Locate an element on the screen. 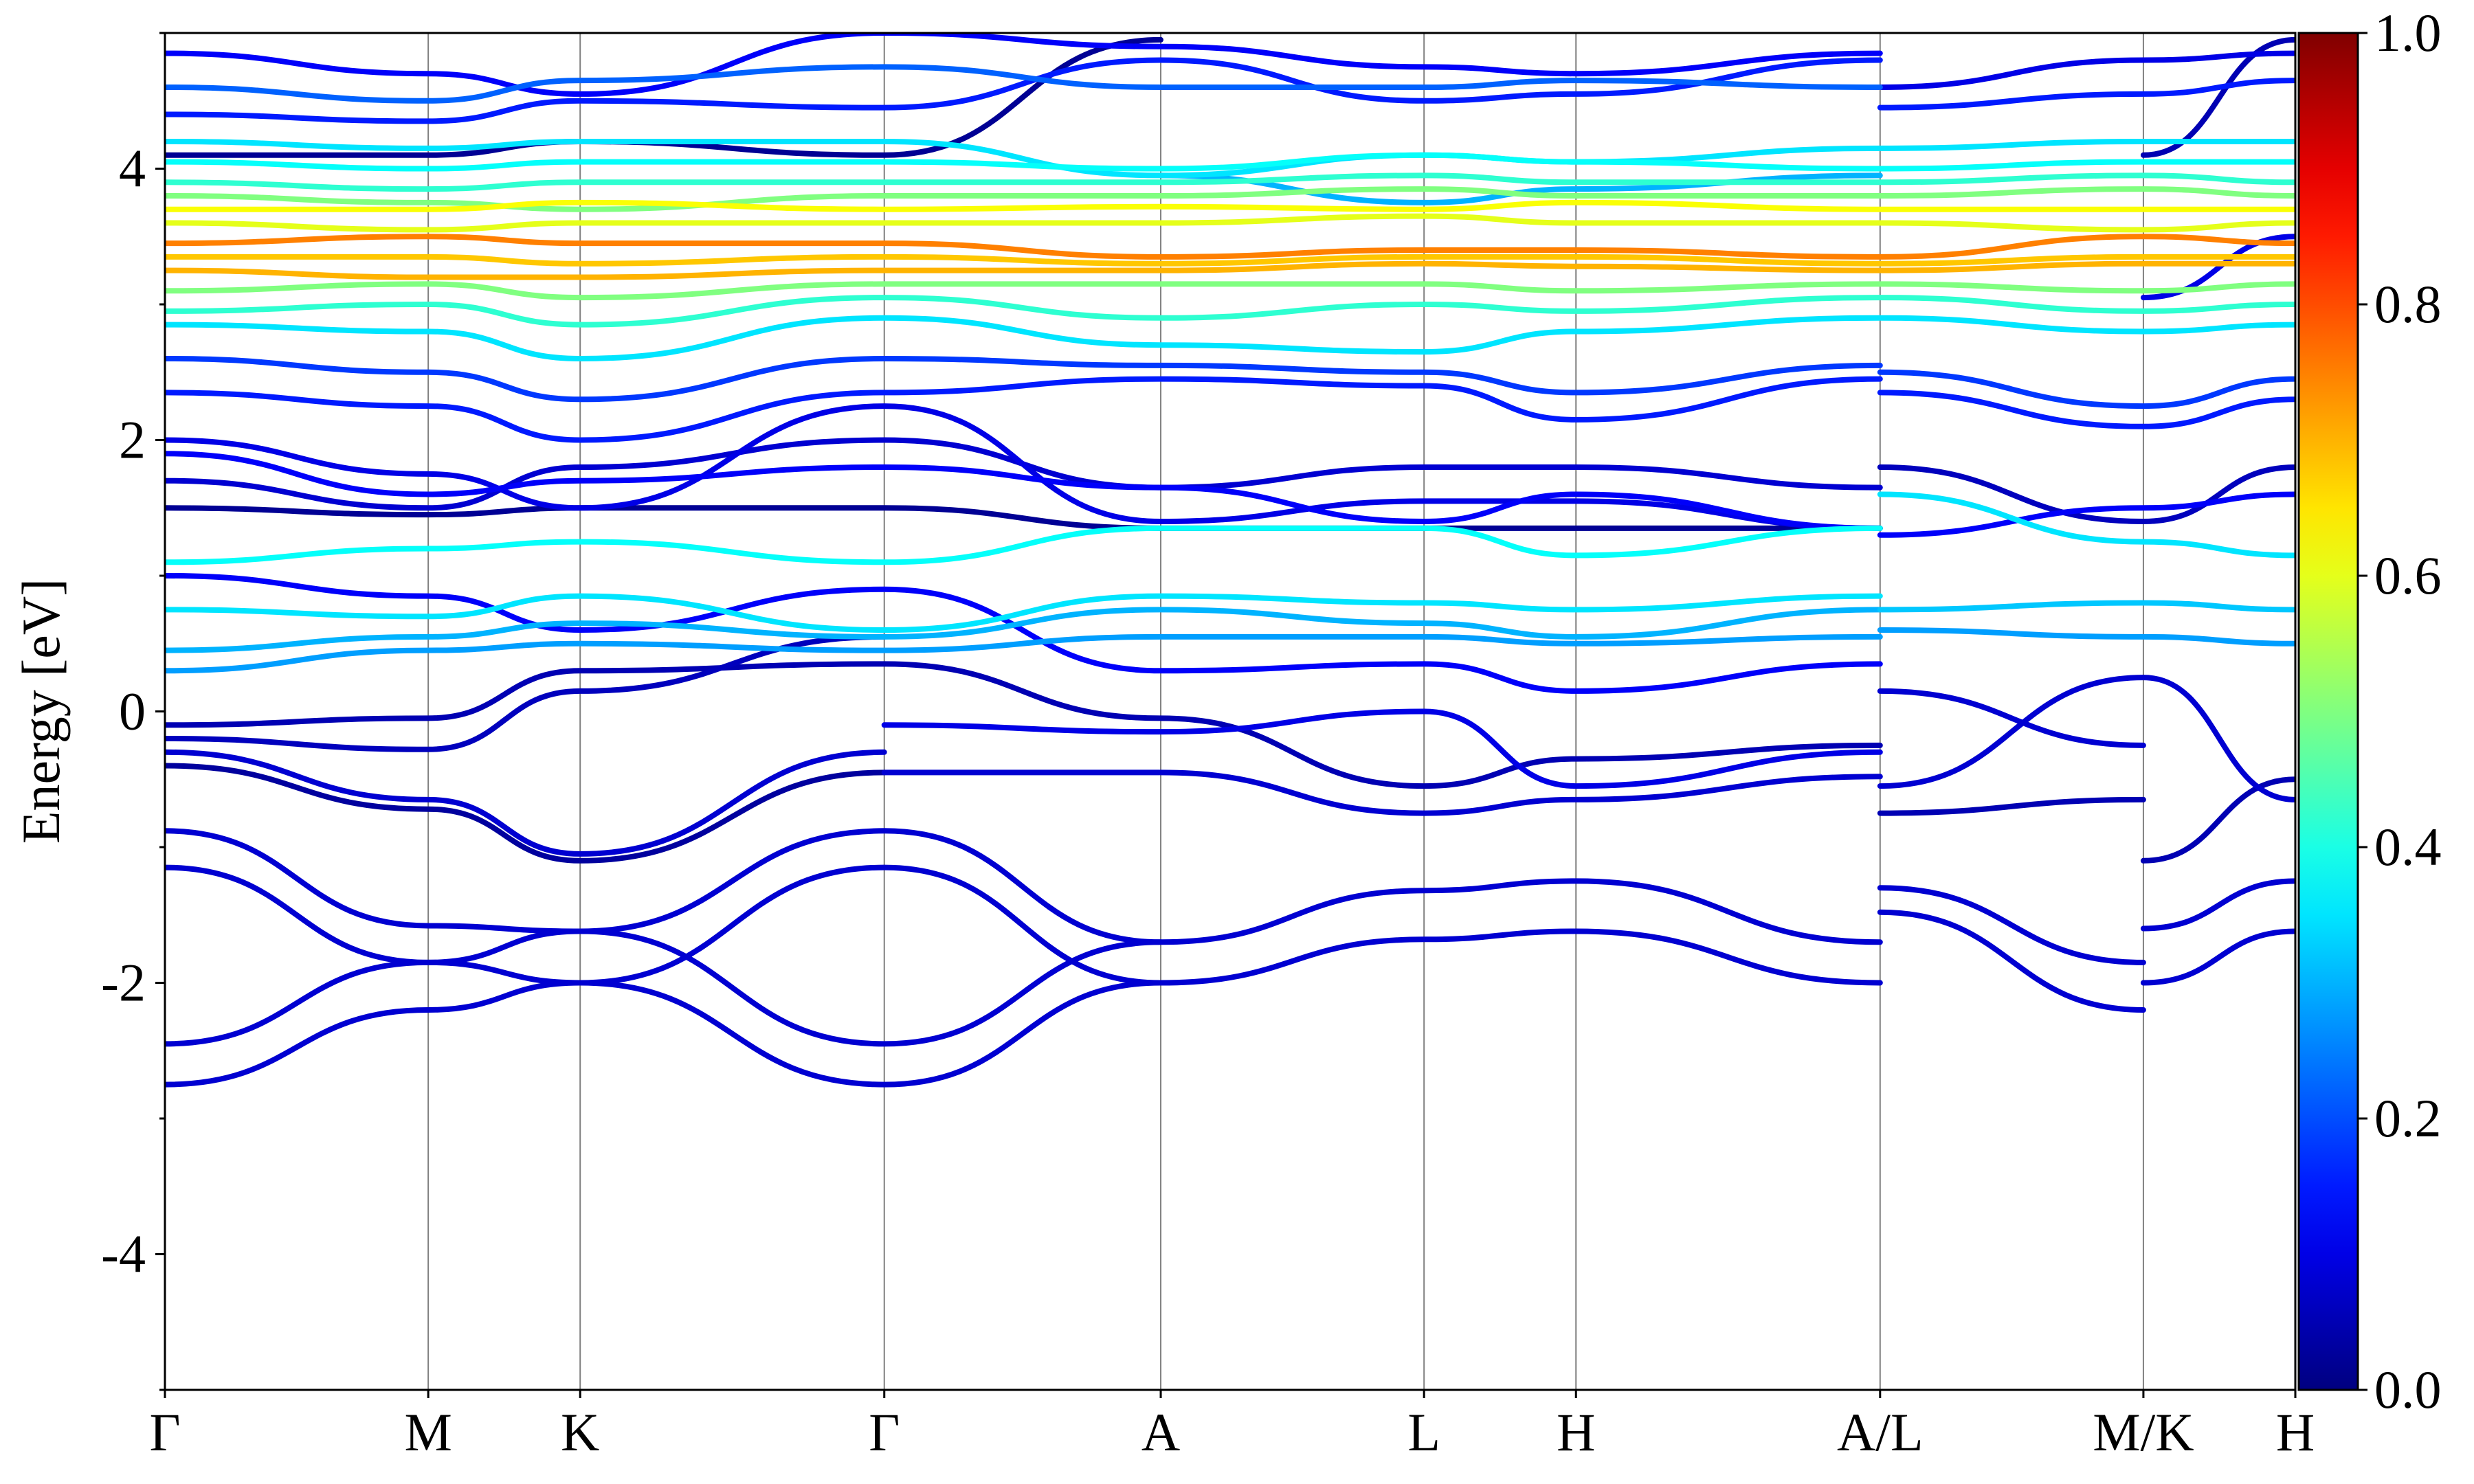 This screenshot has width=2474, height=1484. x-tick-label: L is located at coordinates (1423, 1432).